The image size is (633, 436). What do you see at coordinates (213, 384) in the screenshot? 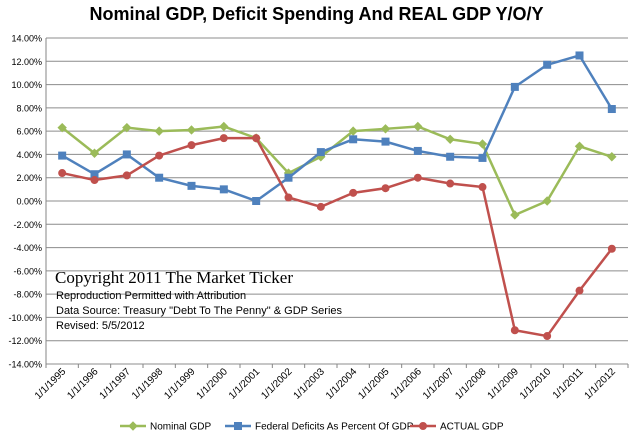
I see `x-tick-label: 1/1/2000` at bounding box center [213, 384].